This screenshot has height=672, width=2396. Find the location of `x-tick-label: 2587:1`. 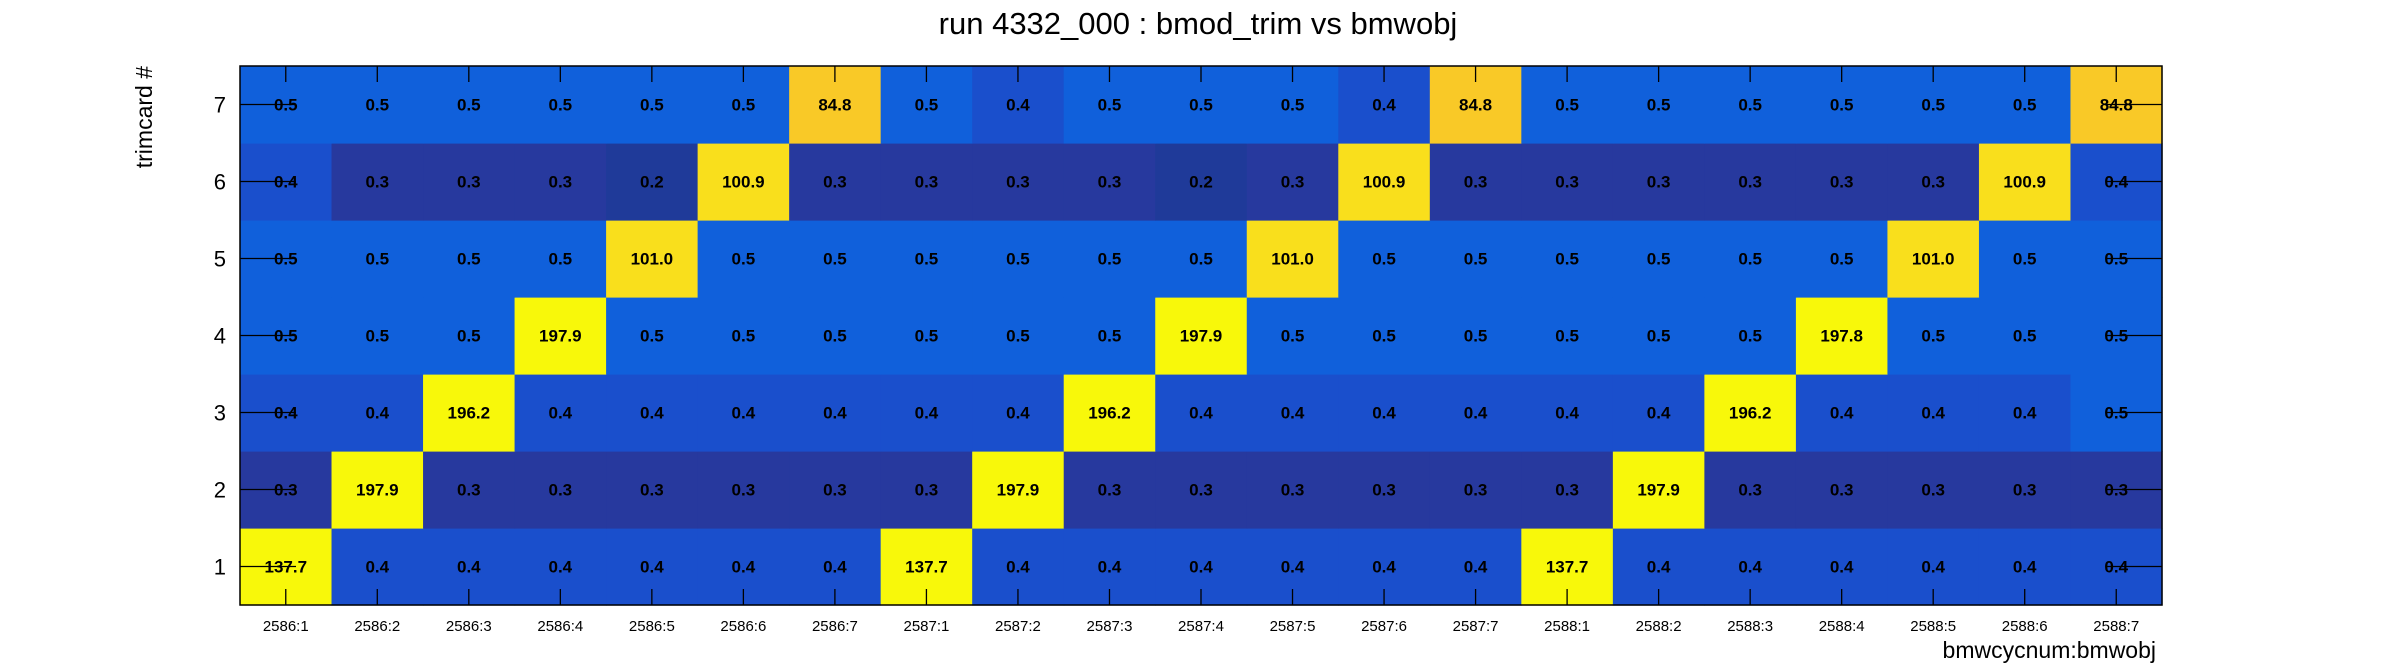

x-tick-label: 2587:1 is located at coordinates (926, 626).